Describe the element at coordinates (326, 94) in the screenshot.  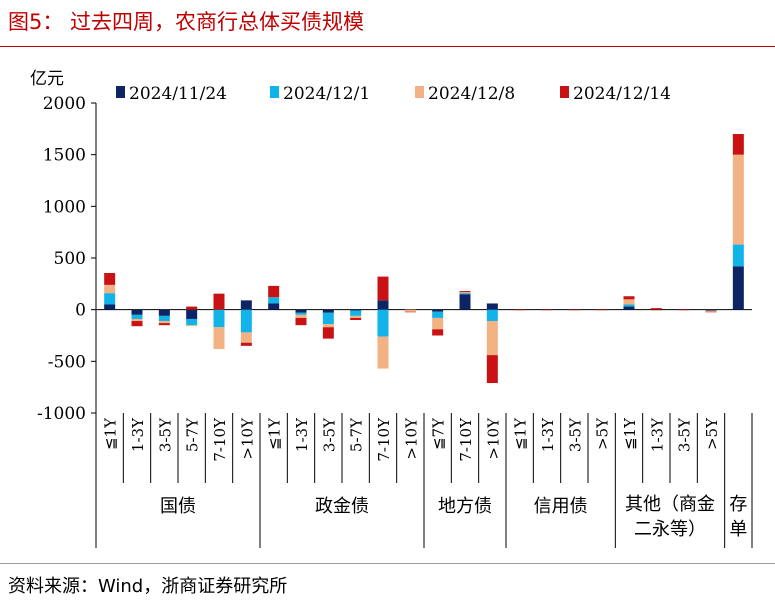
I see `legend-label-2: 2024/12/1` at that location.